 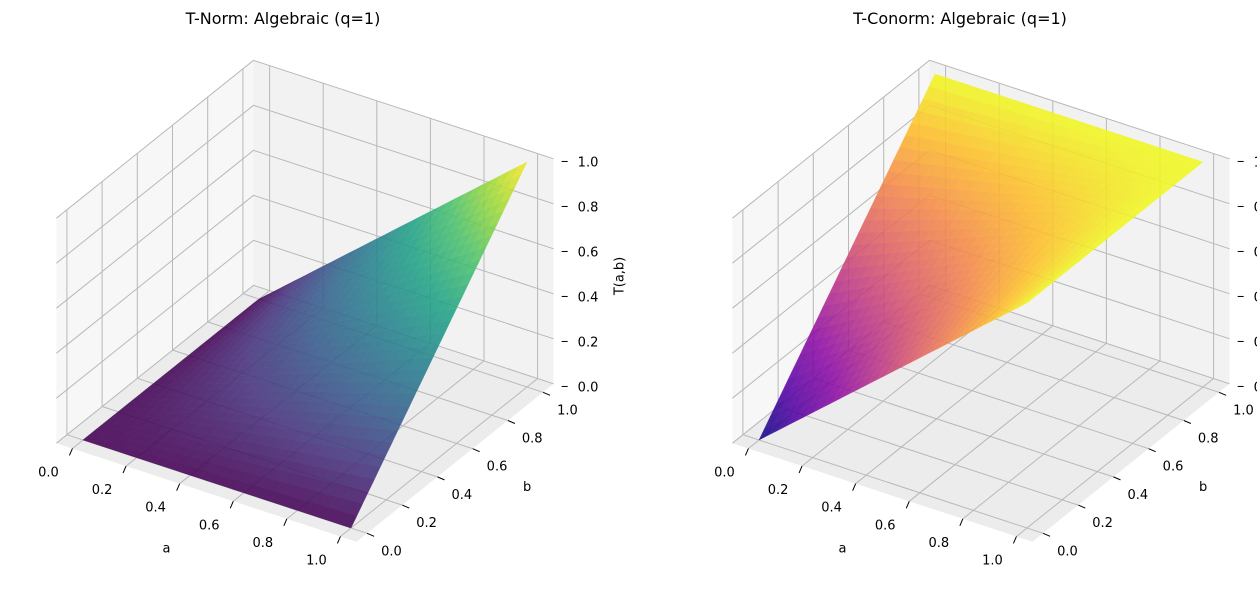 I want to click on t-conorm-title: T-Conorm: Algebraic (q=1), so click(x=959, y=18).